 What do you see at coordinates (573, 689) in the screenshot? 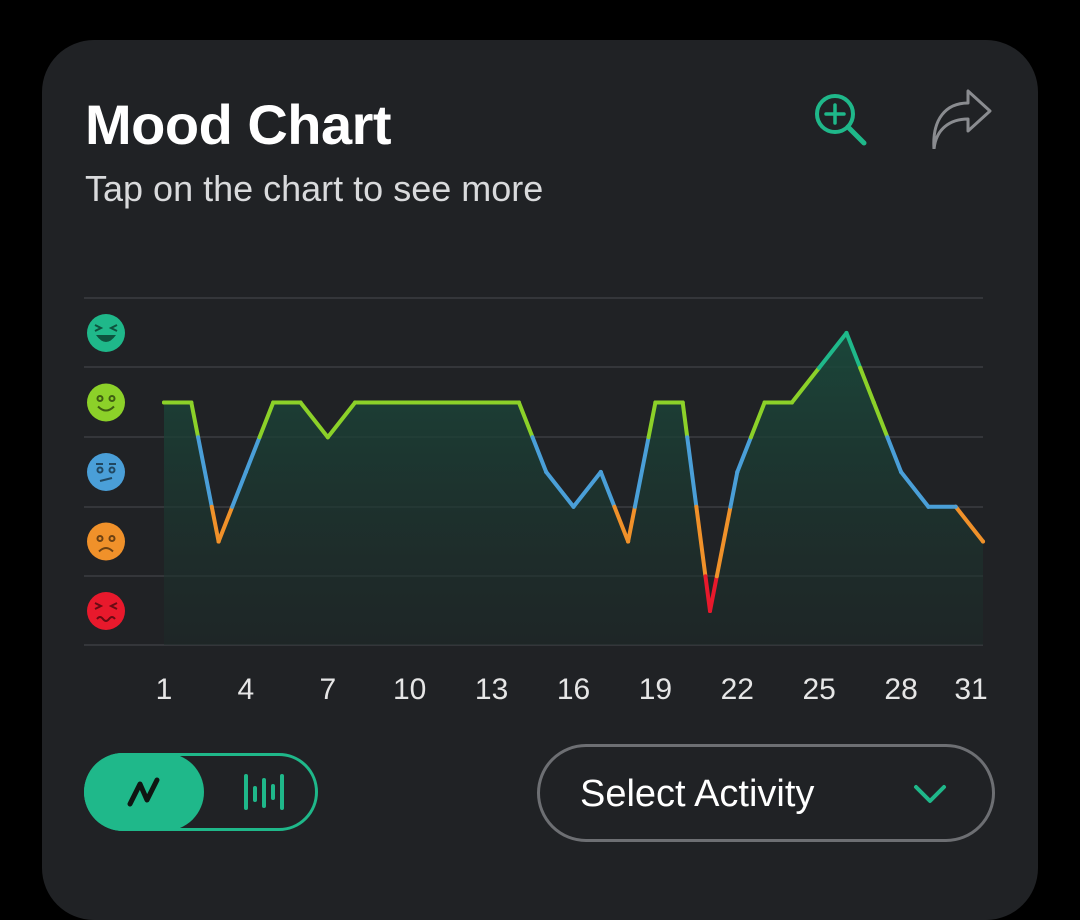
I see `x-tick-label: 16` at bounding box center [573, 689].